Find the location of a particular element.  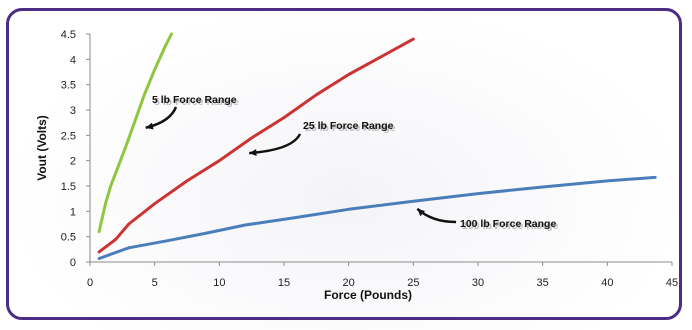

annotation-label: 25 lb Force Range is located at coordinates (348, 126).